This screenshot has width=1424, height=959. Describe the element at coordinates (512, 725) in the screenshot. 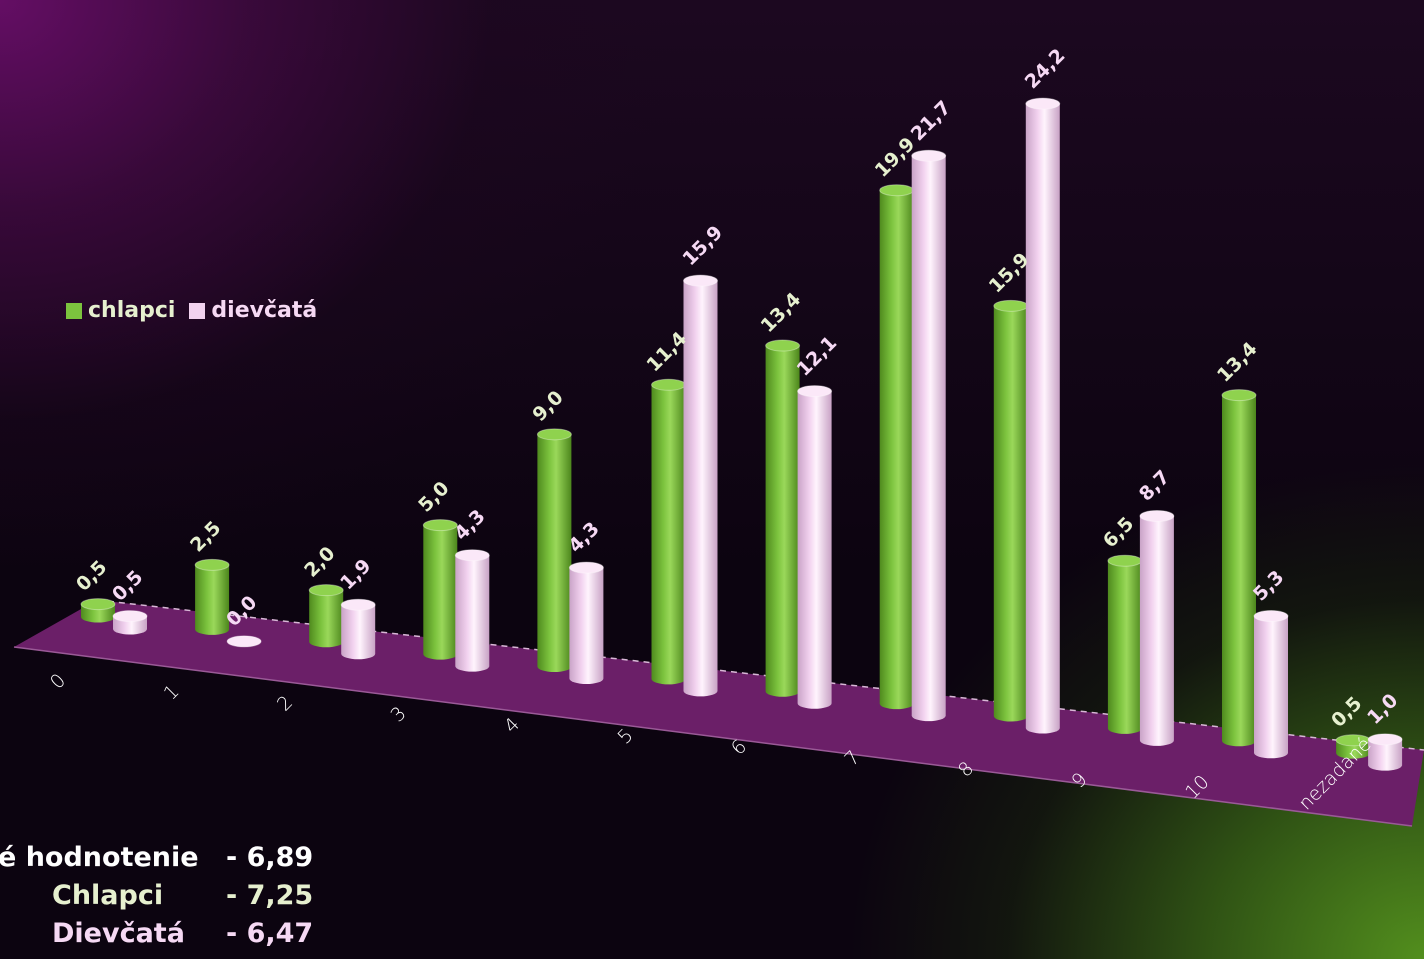

I see `category-label-4: 4` at that location.